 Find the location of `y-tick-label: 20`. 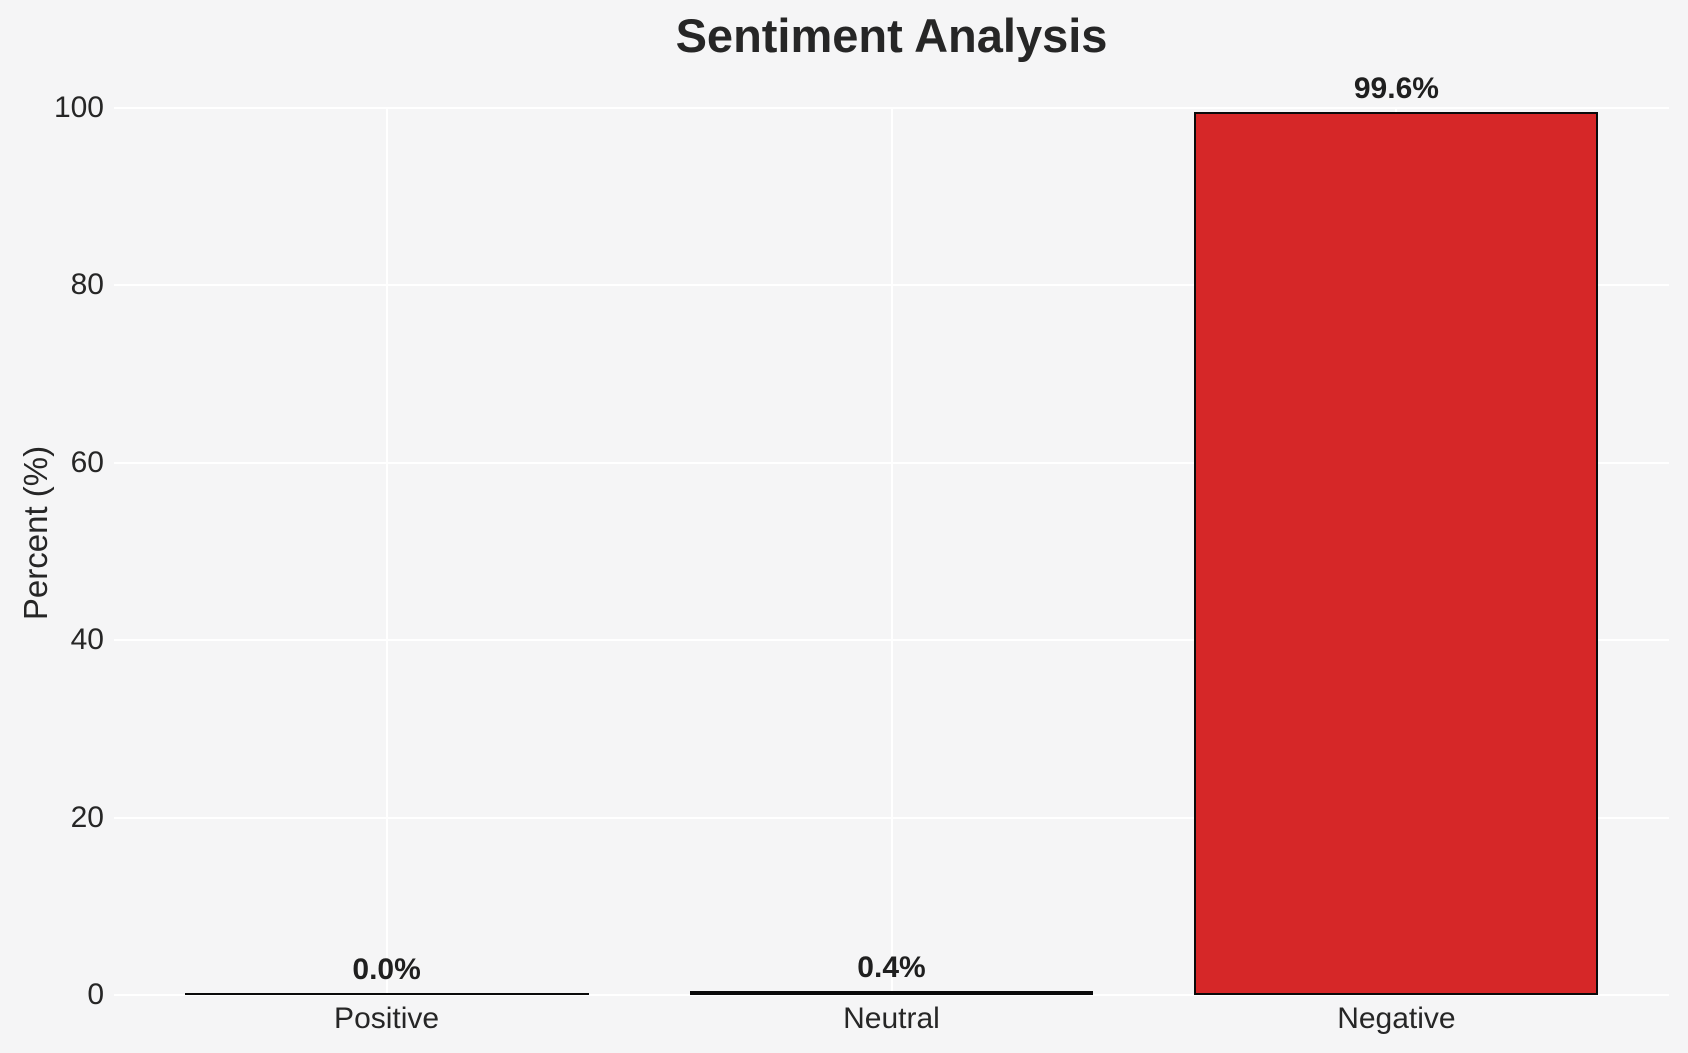

y-tick-label: 20 is located at coordinates (87, 817).